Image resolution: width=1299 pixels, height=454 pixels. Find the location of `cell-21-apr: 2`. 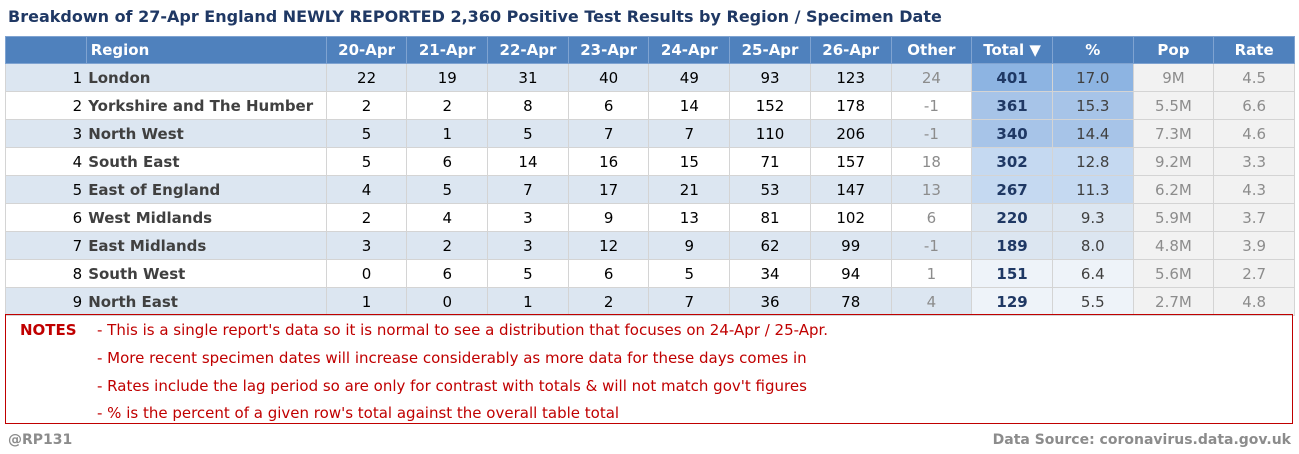

cell-21-apr: 2 is located at coordinates (447, 245).